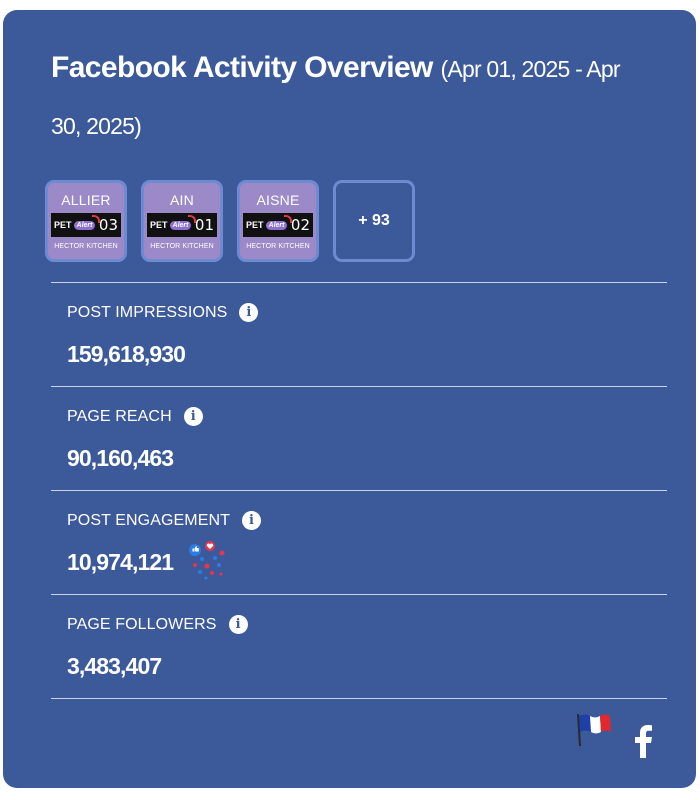 The width and height of the screenshot is (700, 800). I want to click on footer-icons, so click(614, 735).